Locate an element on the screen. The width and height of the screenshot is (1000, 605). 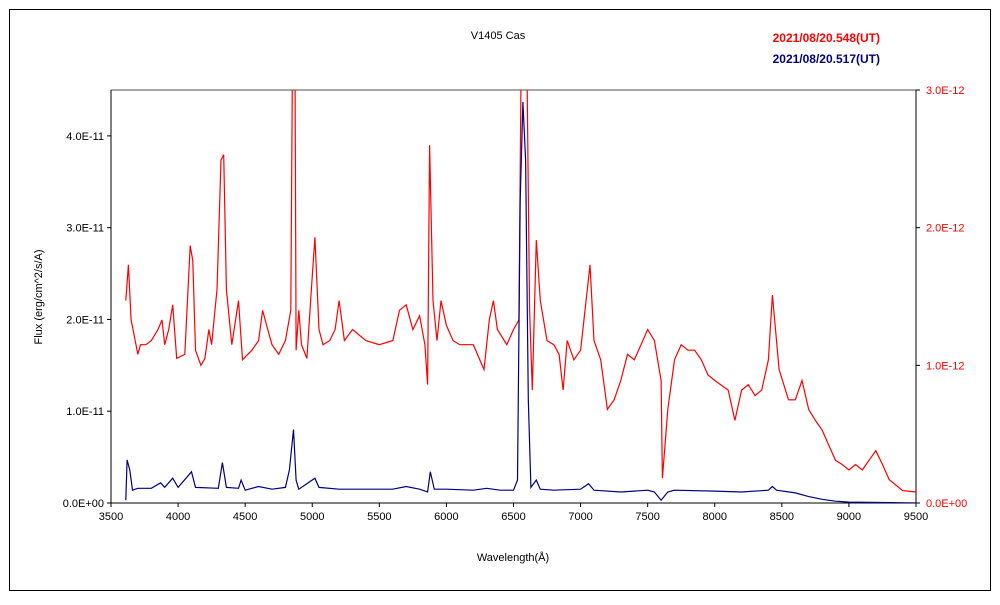
x-tick-label: 8500 is located at coordinates (782, 517).